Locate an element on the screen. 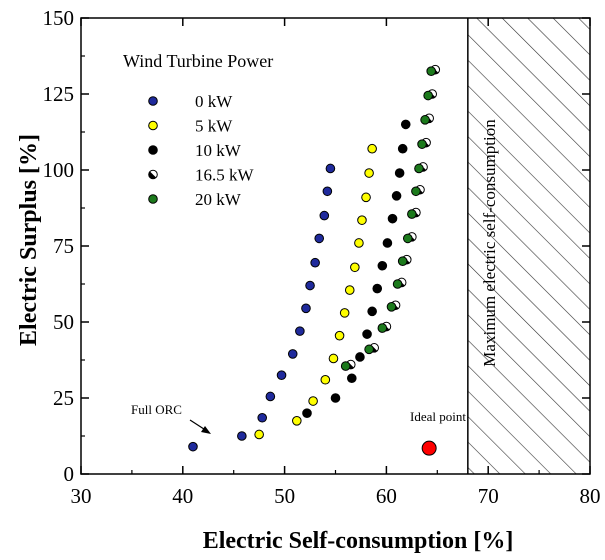 This screenshot has height=560, width=605. y-tick-label: 125 is located at coordinates (59, 94).